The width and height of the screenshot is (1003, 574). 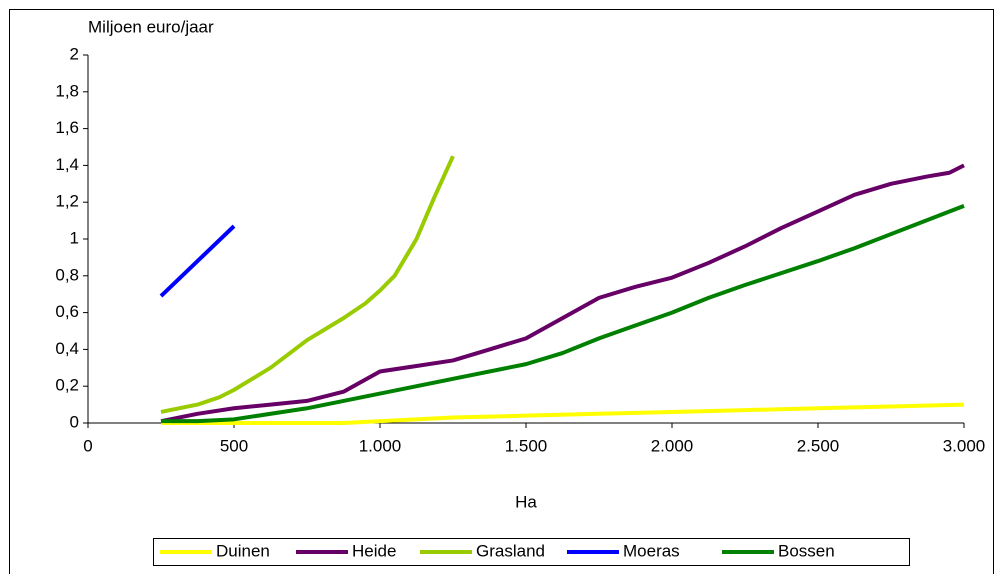 I want to click on x-axis-label: Ha, so click(x=526, y=501).